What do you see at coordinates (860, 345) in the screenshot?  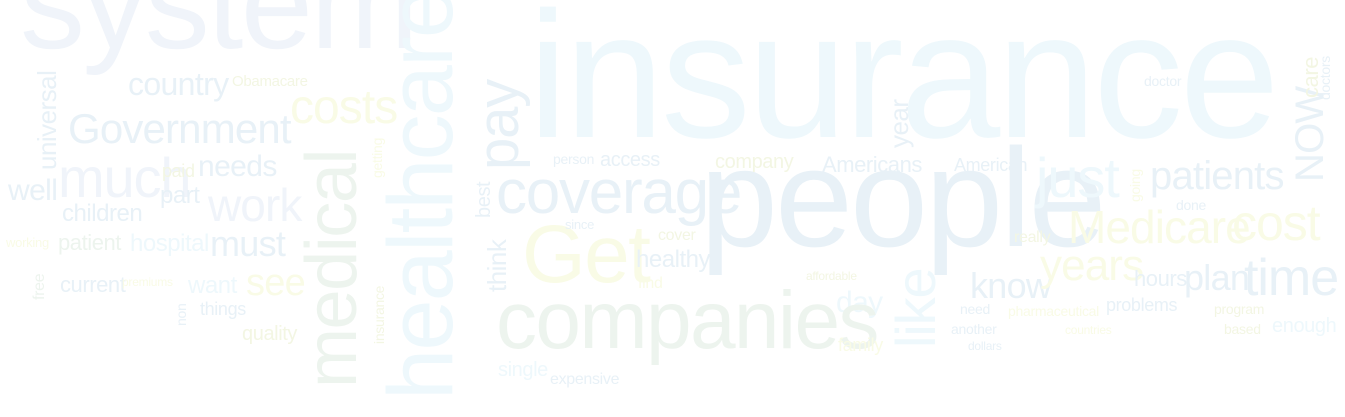 I see `cloud-word-family: family` at bounding box center [860, 345].